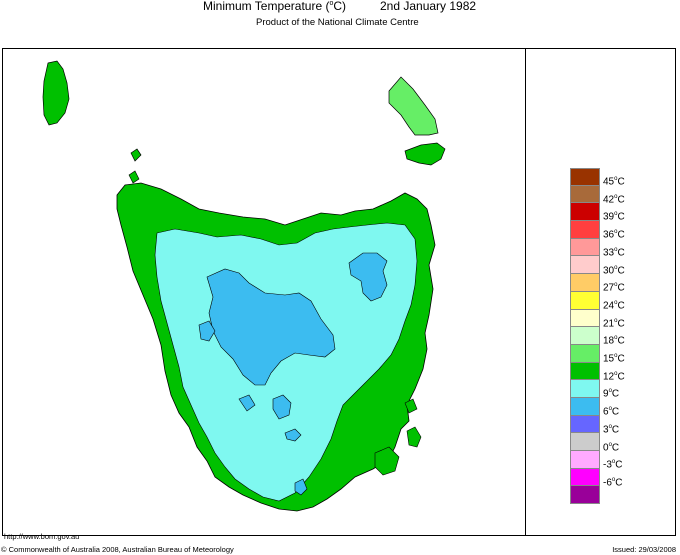  Describe the element at coordinates (609, 359) in the screenshot. I see `legend-label-value: 15` at that location.